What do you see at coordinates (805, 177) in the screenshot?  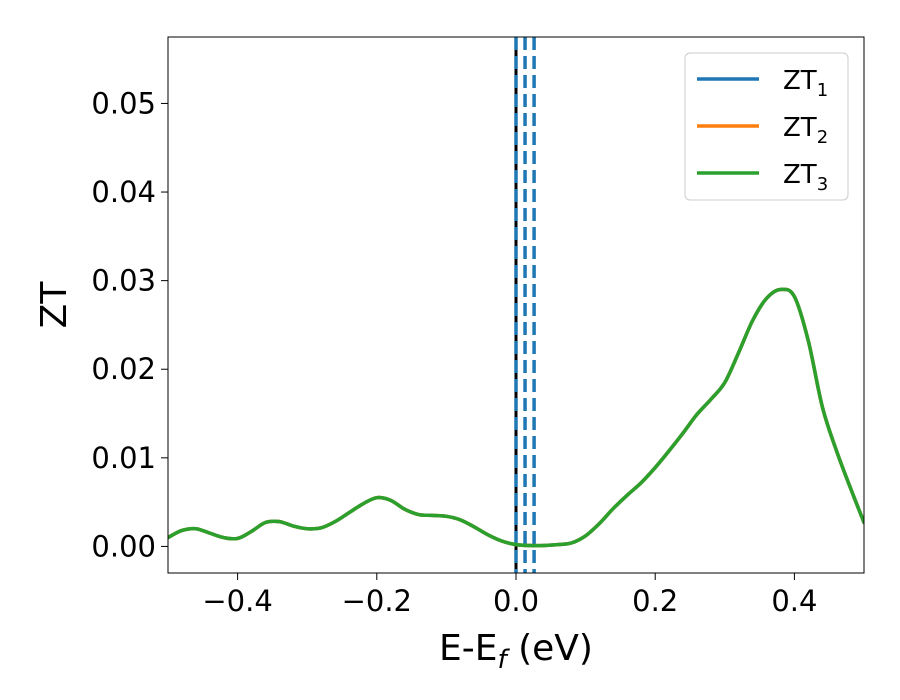 I see `legend-label-3: ZT3` at bounding box center [805, 177].